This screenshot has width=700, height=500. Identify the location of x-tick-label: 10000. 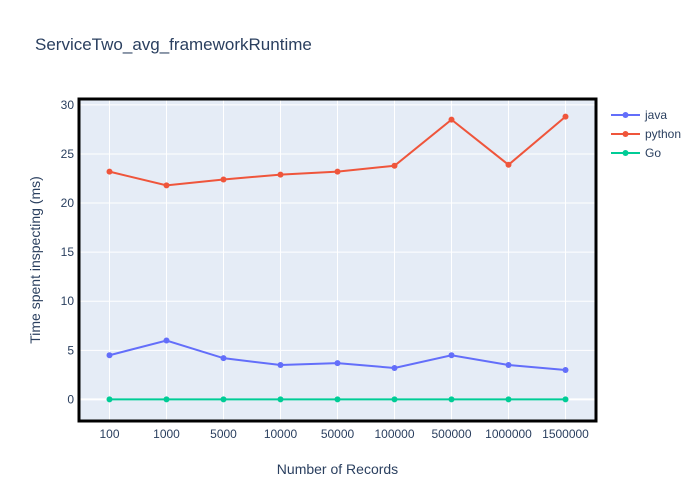
(281, 434).